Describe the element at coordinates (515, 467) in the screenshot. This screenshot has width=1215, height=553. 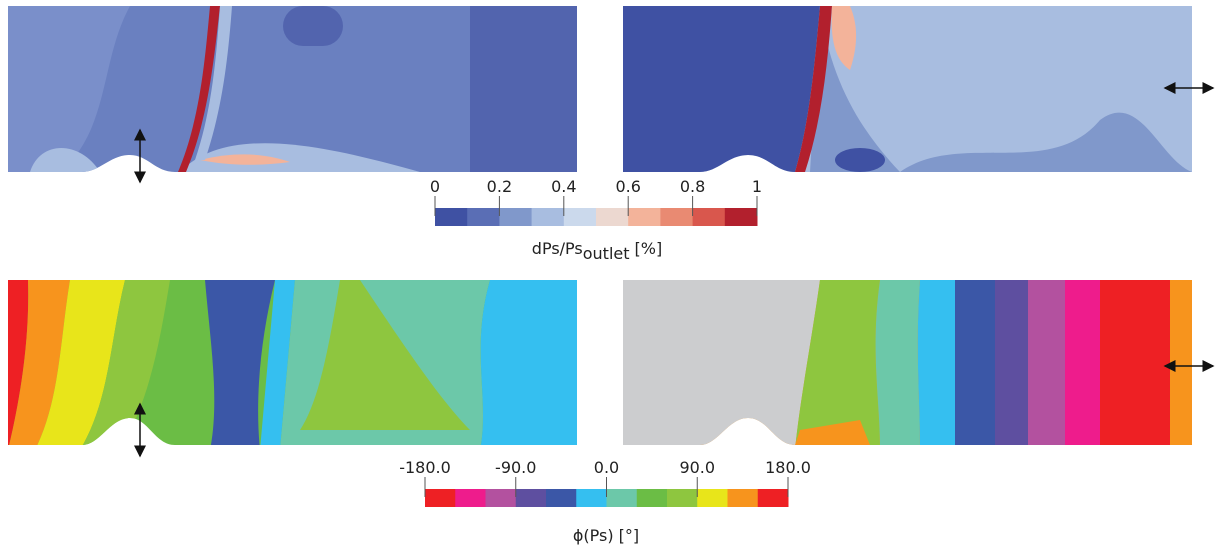
I see `tick-label: -90.0` at that location.